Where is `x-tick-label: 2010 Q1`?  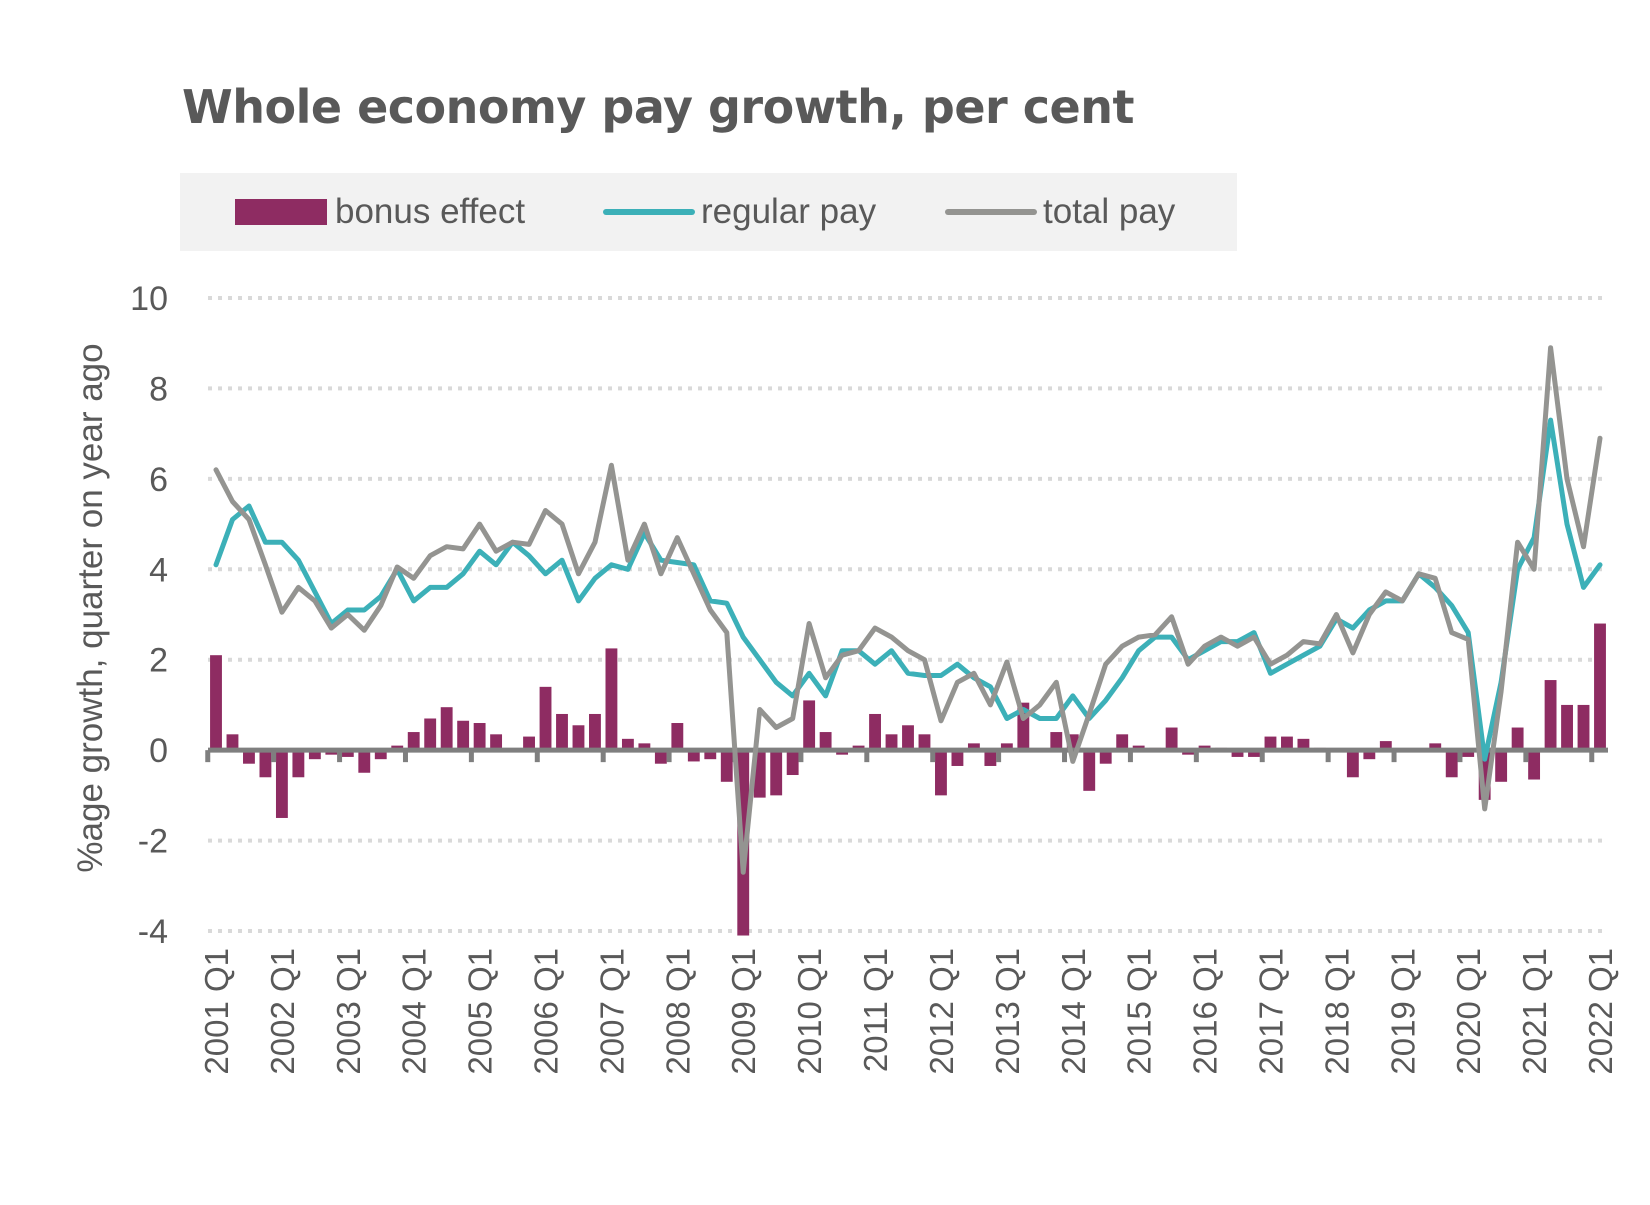
x-tick-label: 2010 Q1 is located at coordinates (809, 1011).